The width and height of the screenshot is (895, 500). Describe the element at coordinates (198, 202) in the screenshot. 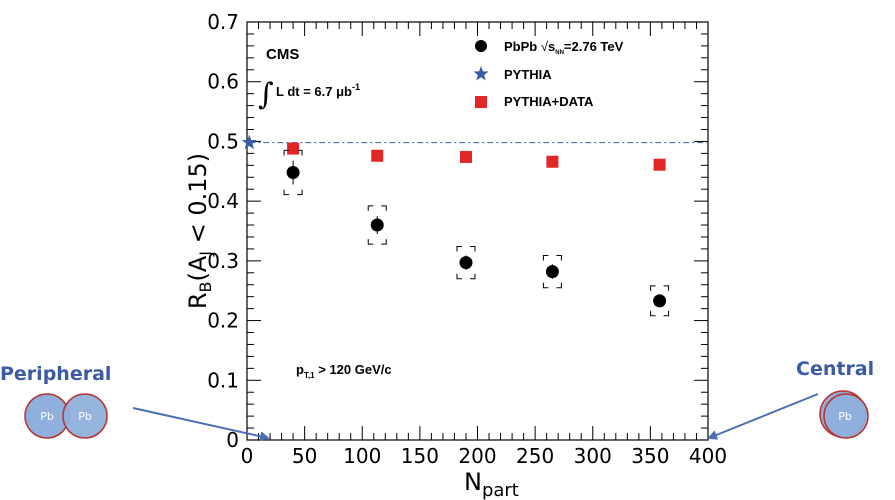

I see `y-axis-title-tail: < 0.15)` at that location.